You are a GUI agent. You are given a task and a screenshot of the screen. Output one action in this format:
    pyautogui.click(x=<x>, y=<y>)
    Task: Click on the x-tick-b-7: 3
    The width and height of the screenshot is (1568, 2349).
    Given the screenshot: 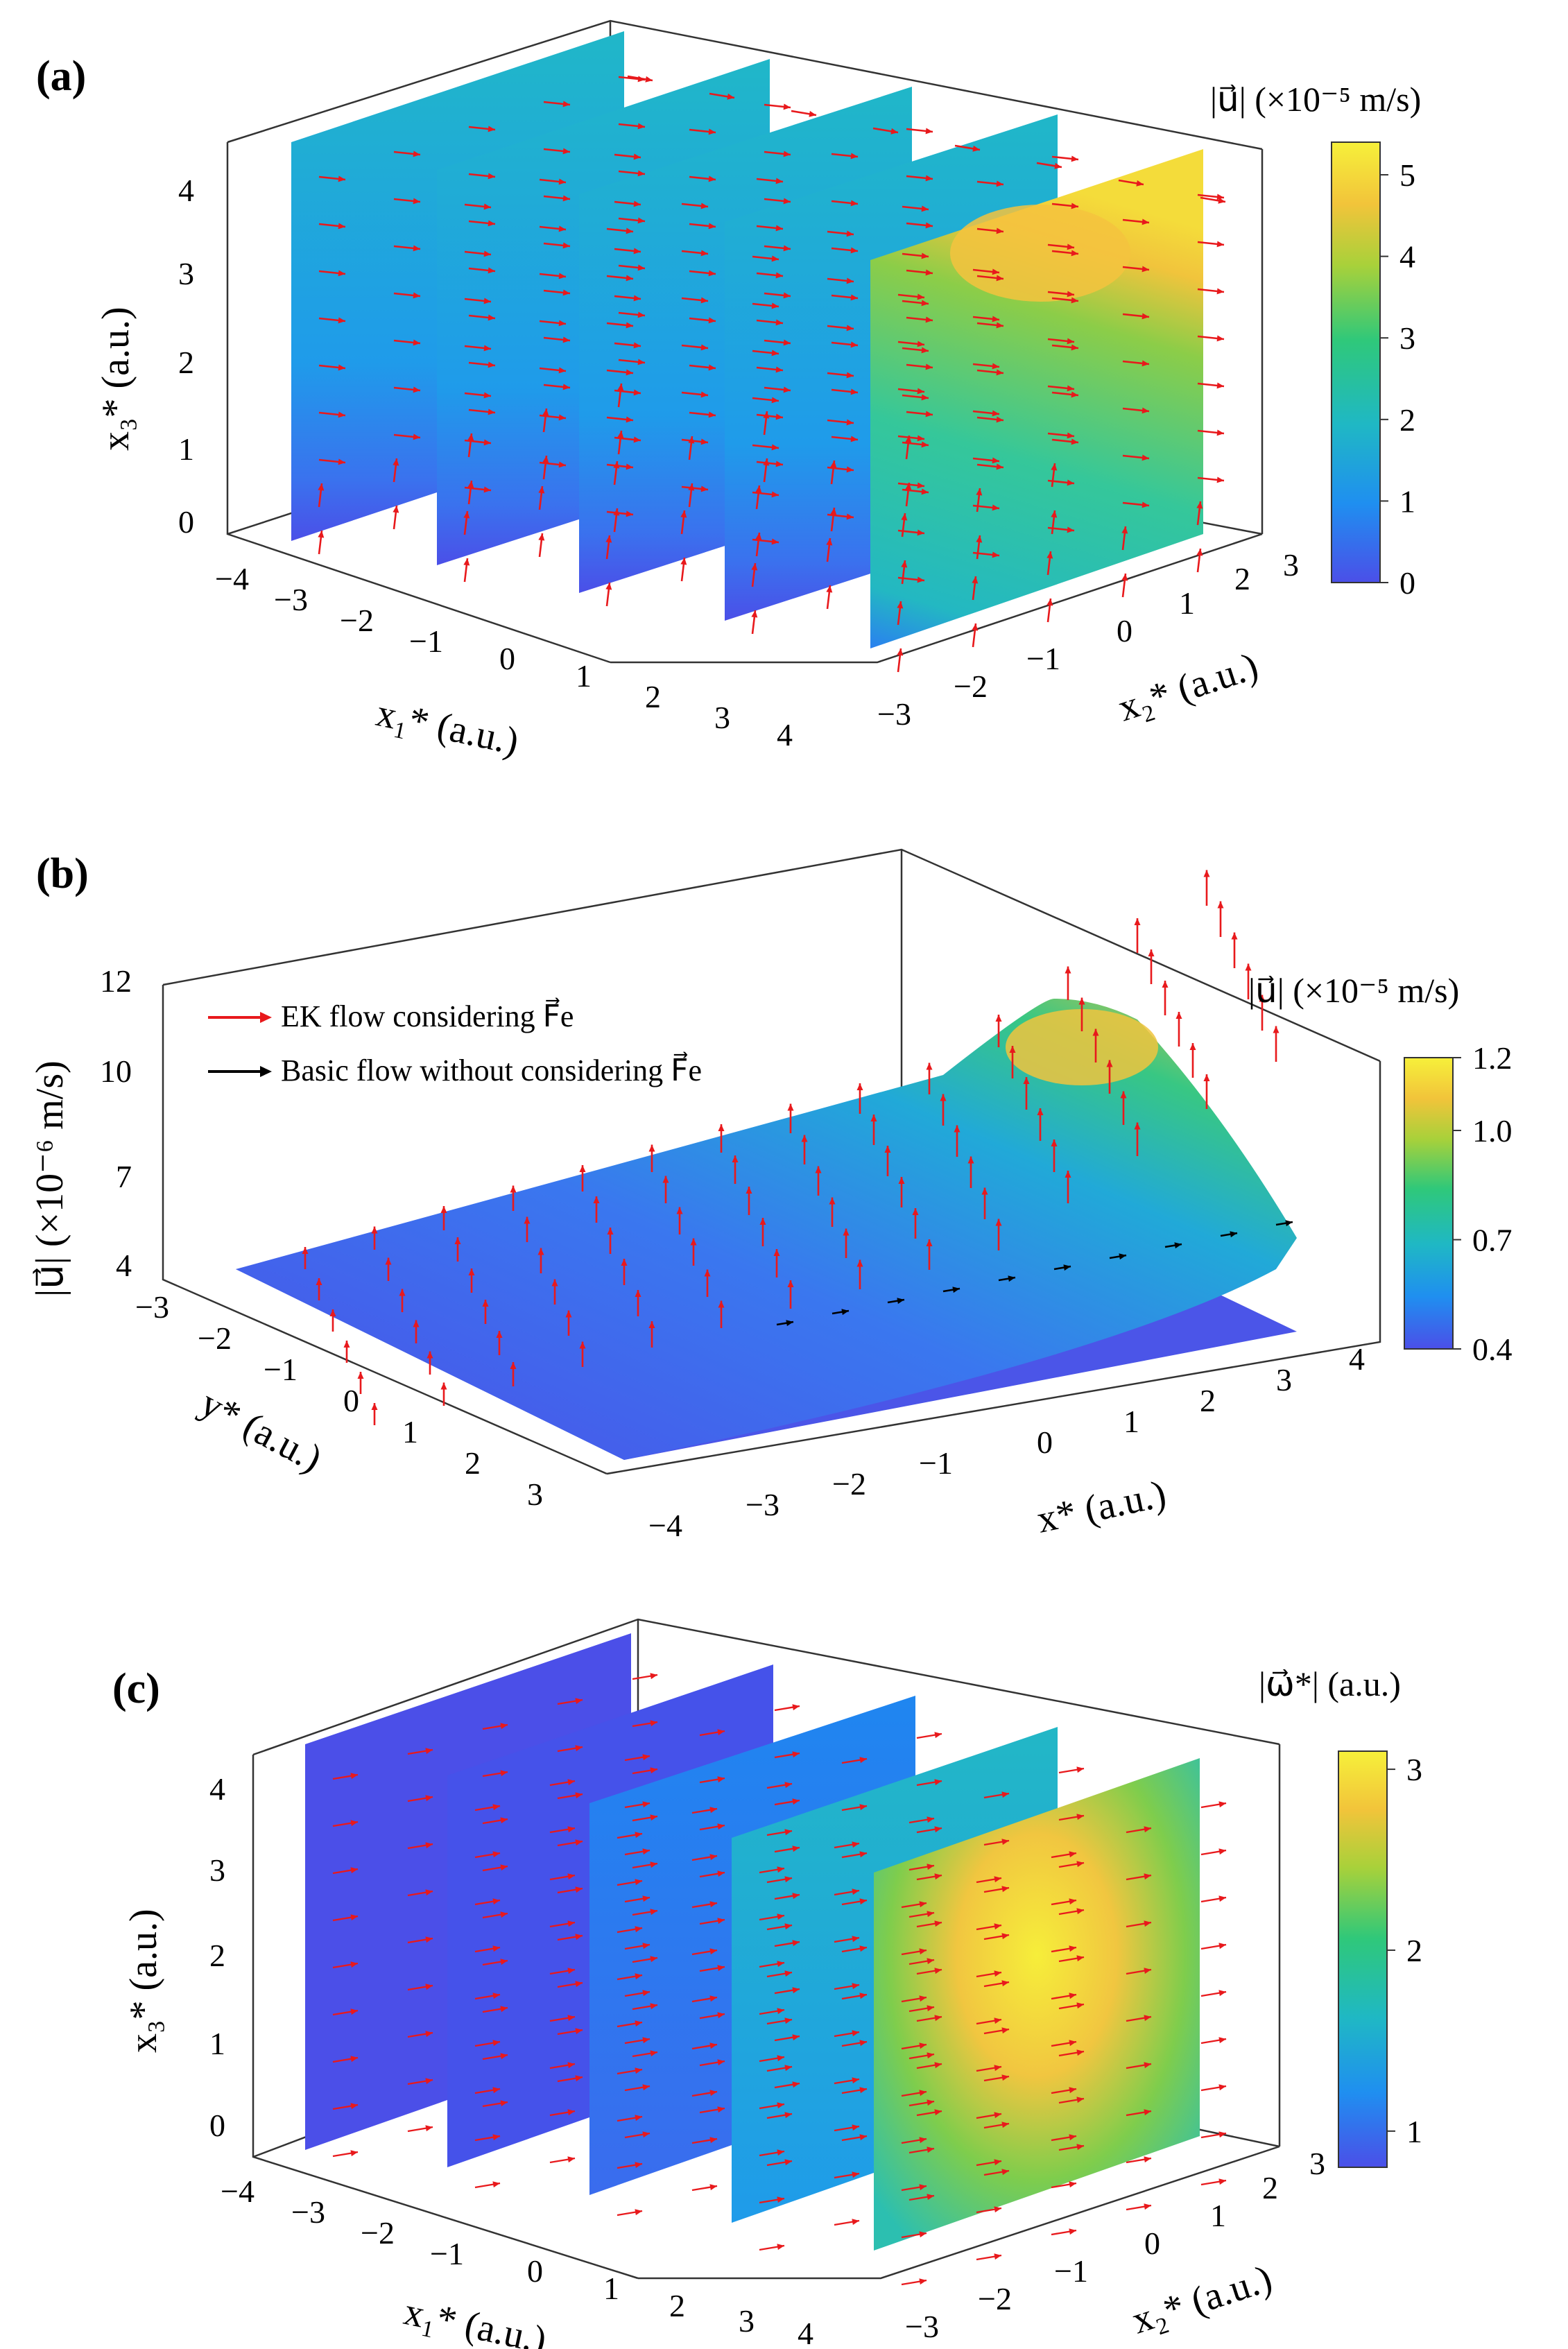 What is the action you would take?
    pyautogui.click(x=1284, y=1380)
    